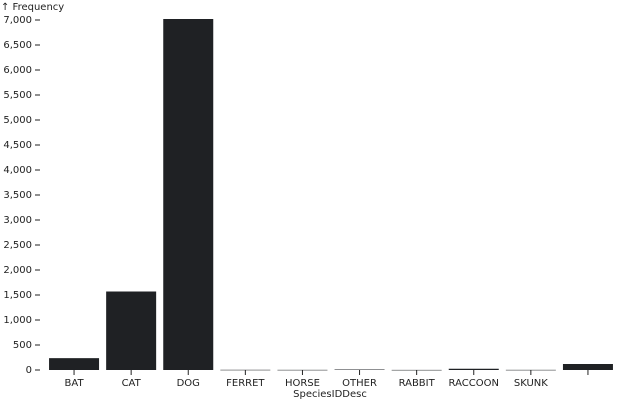 This screenshot has height=400, width=640. I want to click on y-tick-label: 3,500, so click(17, 195).